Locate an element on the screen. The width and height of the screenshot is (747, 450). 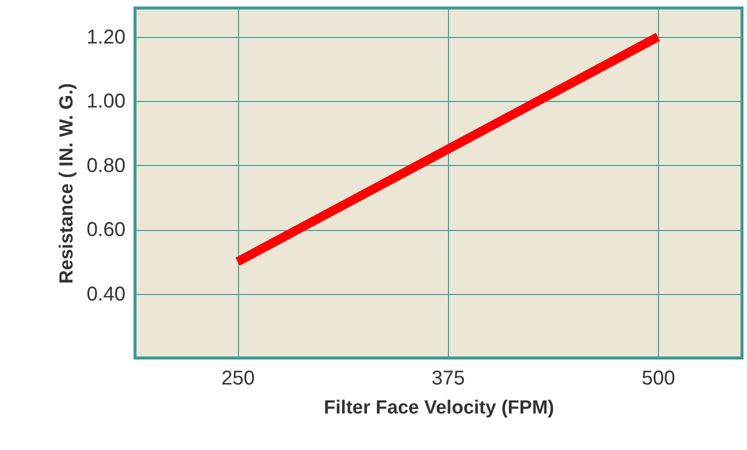
x-tick-label: 250 is located at coordinates (238, 379).